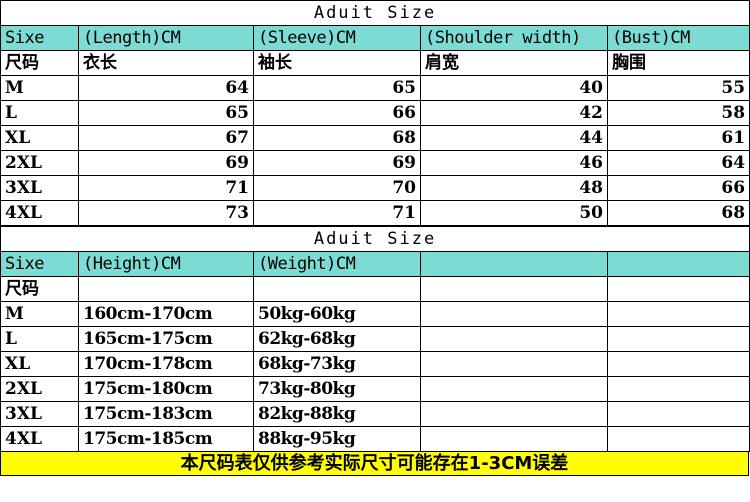 The height and width of the screenshot is (502, 750). What do you see at coordinates (678, 188) in the screenshot?
I see `cell-bust: 66` at bounding box center [678, 188].